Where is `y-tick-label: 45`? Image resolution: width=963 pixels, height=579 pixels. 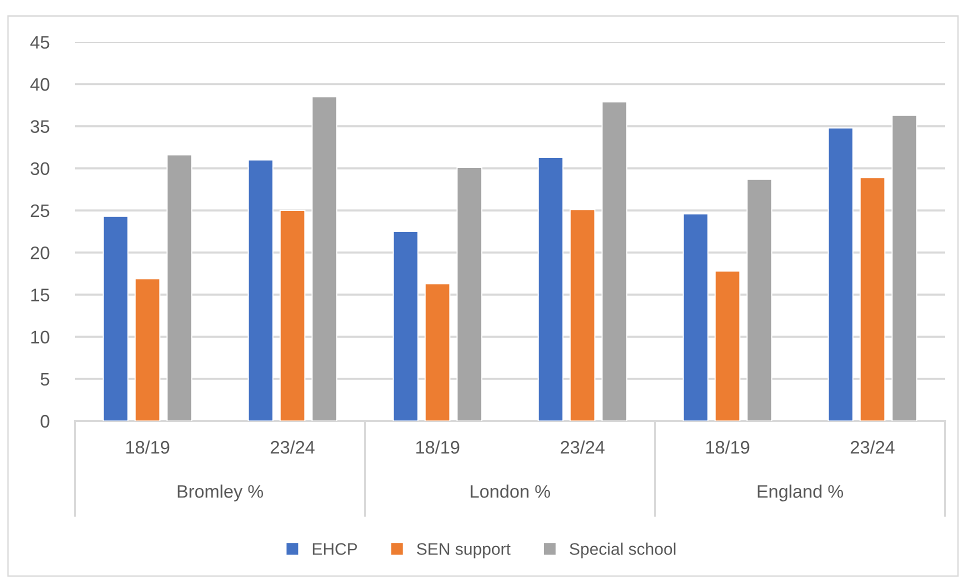
y-tick-label: 45 is located at coordinates (40, 42).